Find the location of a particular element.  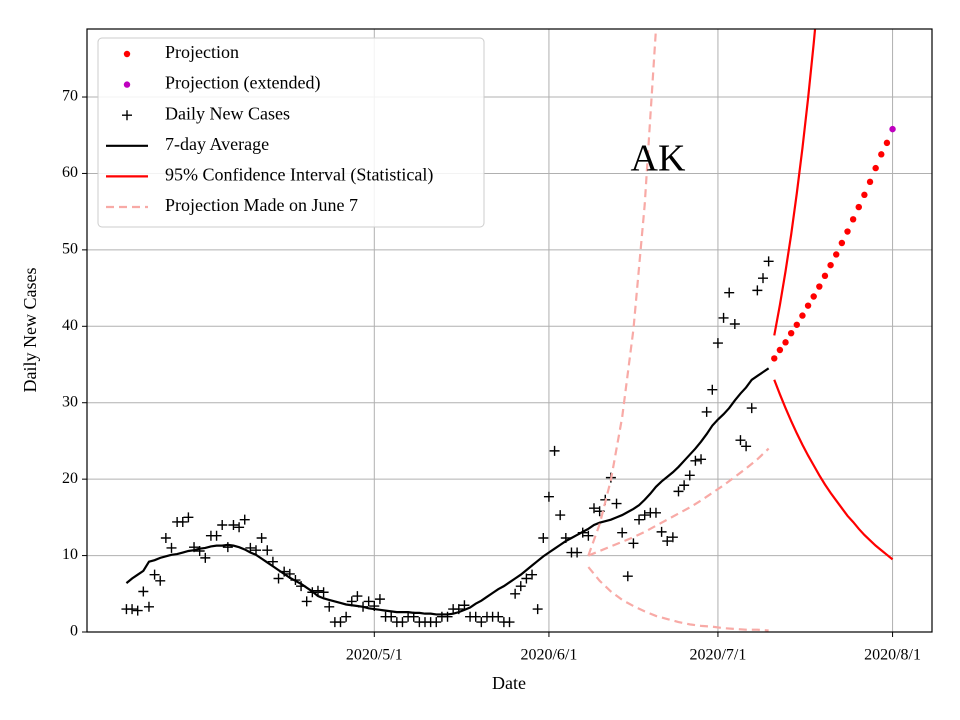

x-tick-label: 2020/6/1 is located at coordinates (548, 655).